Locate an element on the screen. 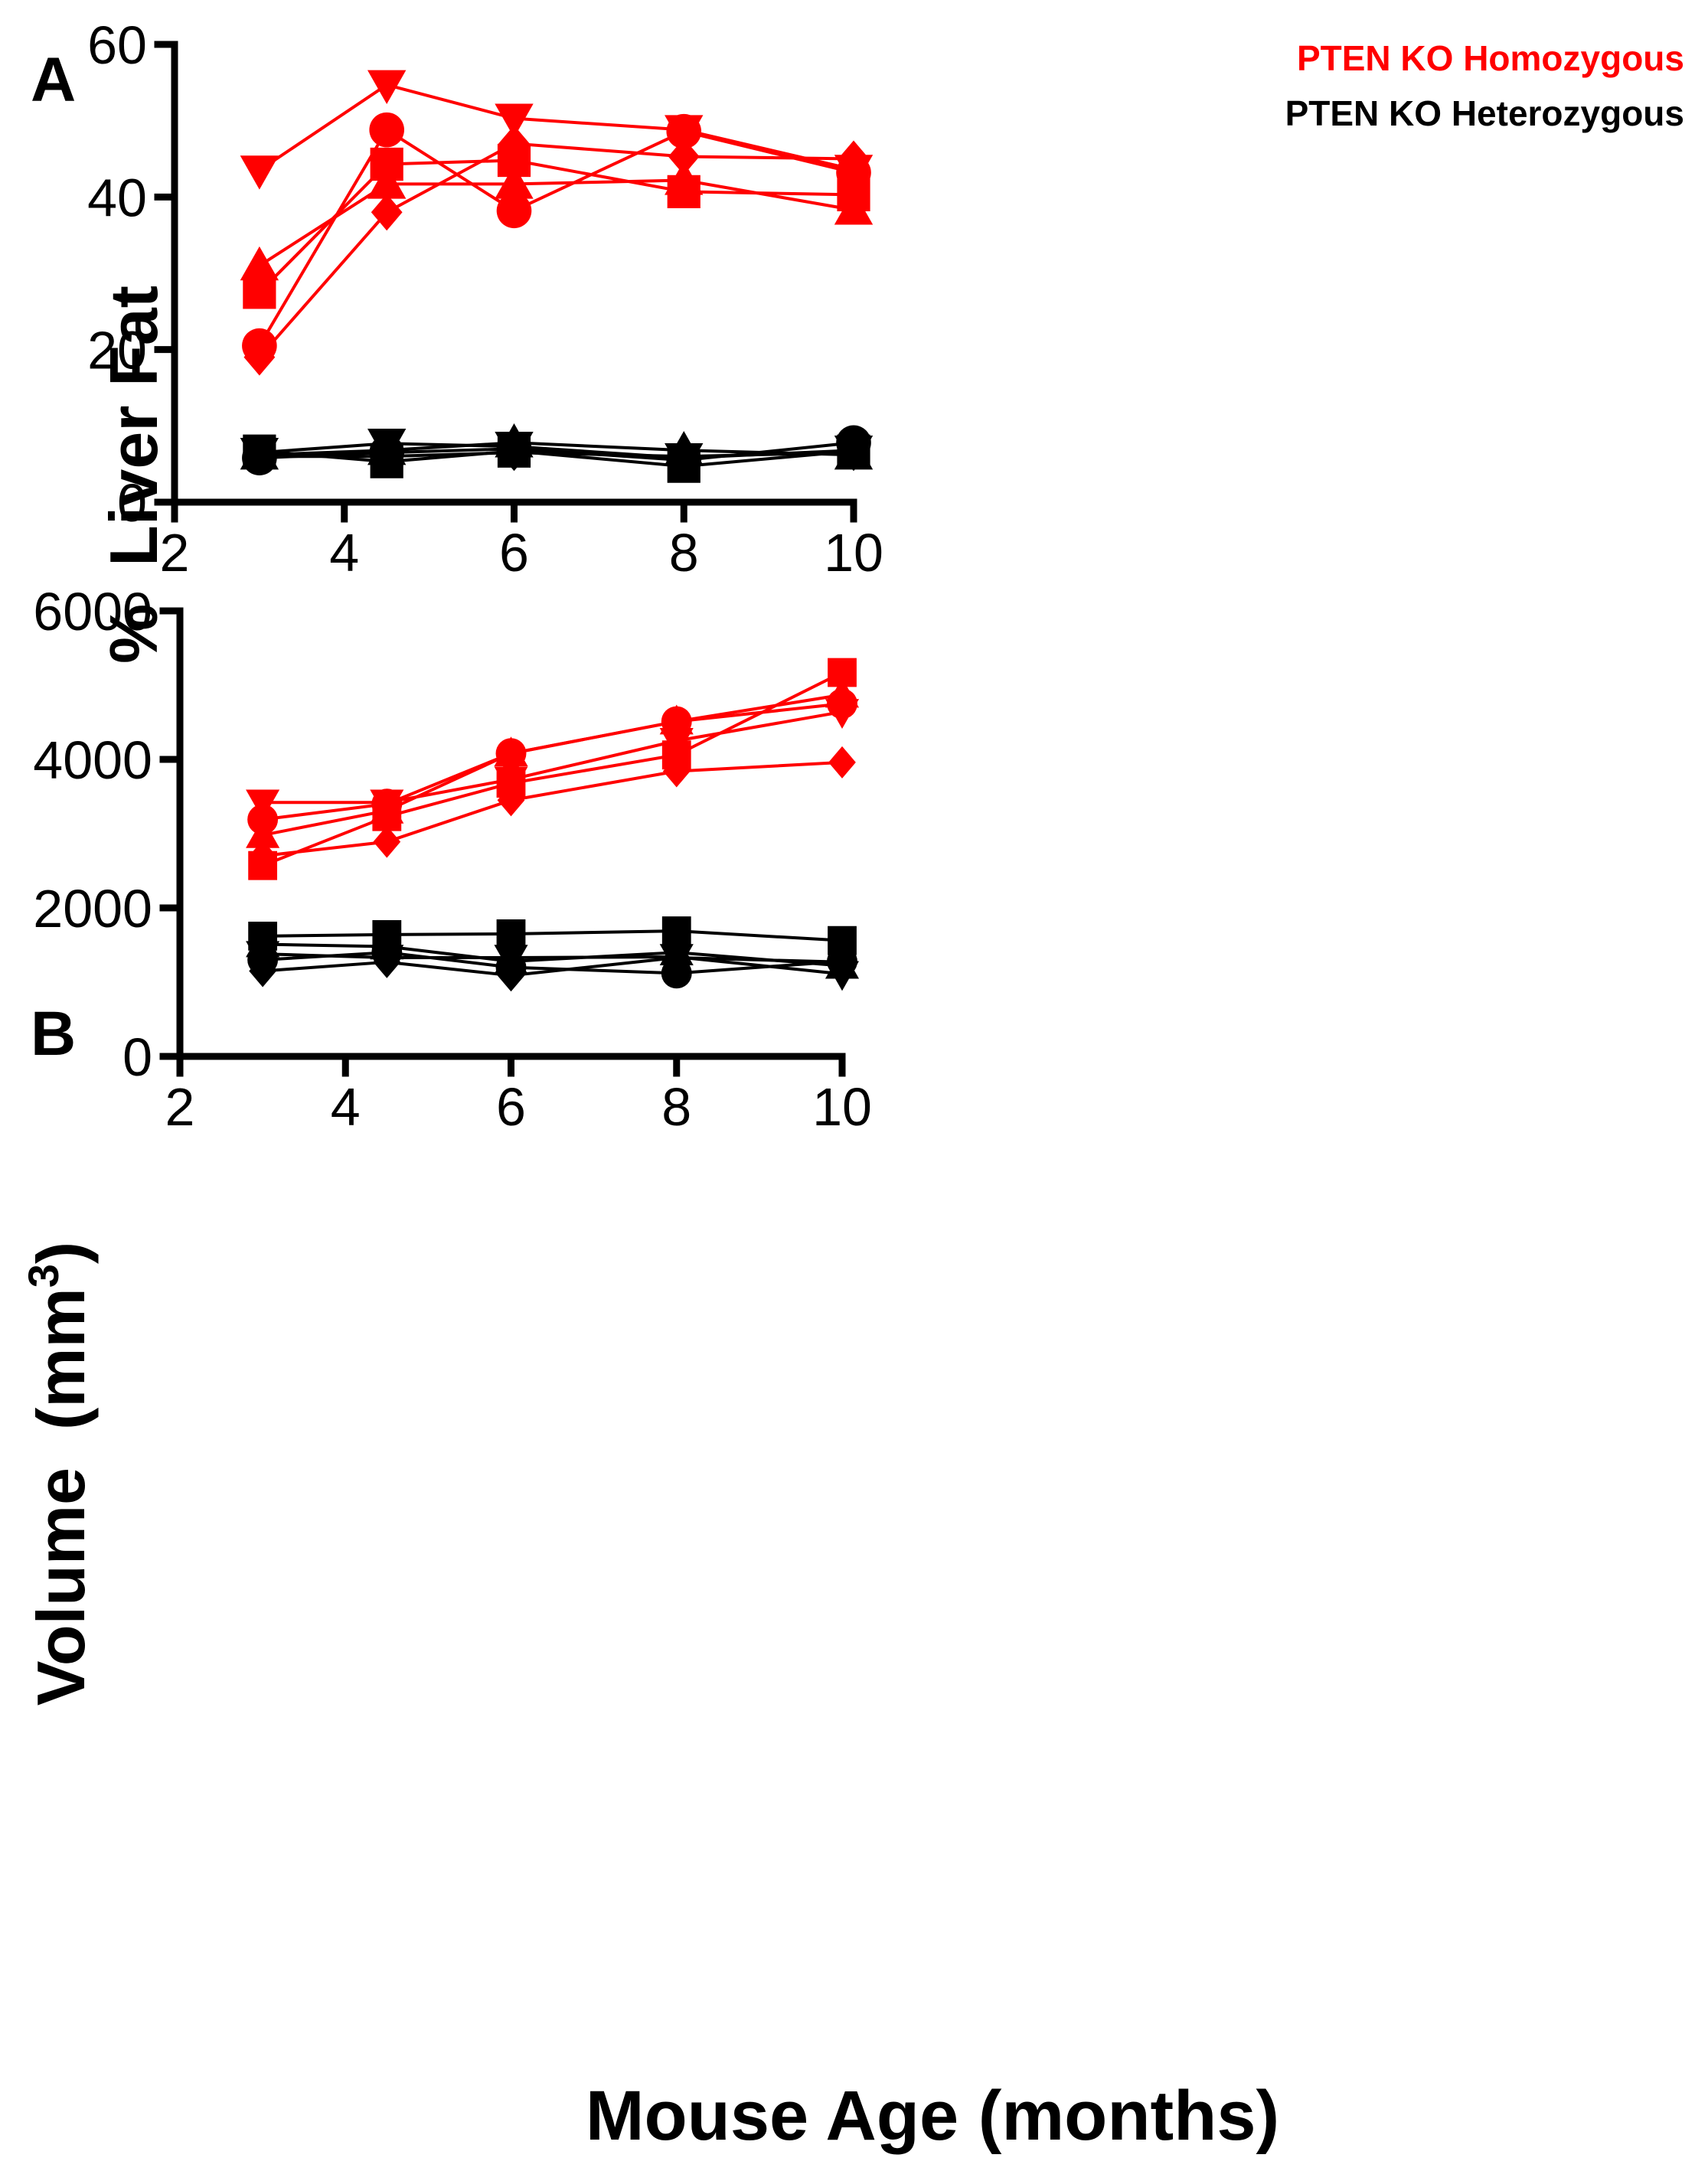  panel-a-x-tick-label: 10 is located at coordinates (854, 553).